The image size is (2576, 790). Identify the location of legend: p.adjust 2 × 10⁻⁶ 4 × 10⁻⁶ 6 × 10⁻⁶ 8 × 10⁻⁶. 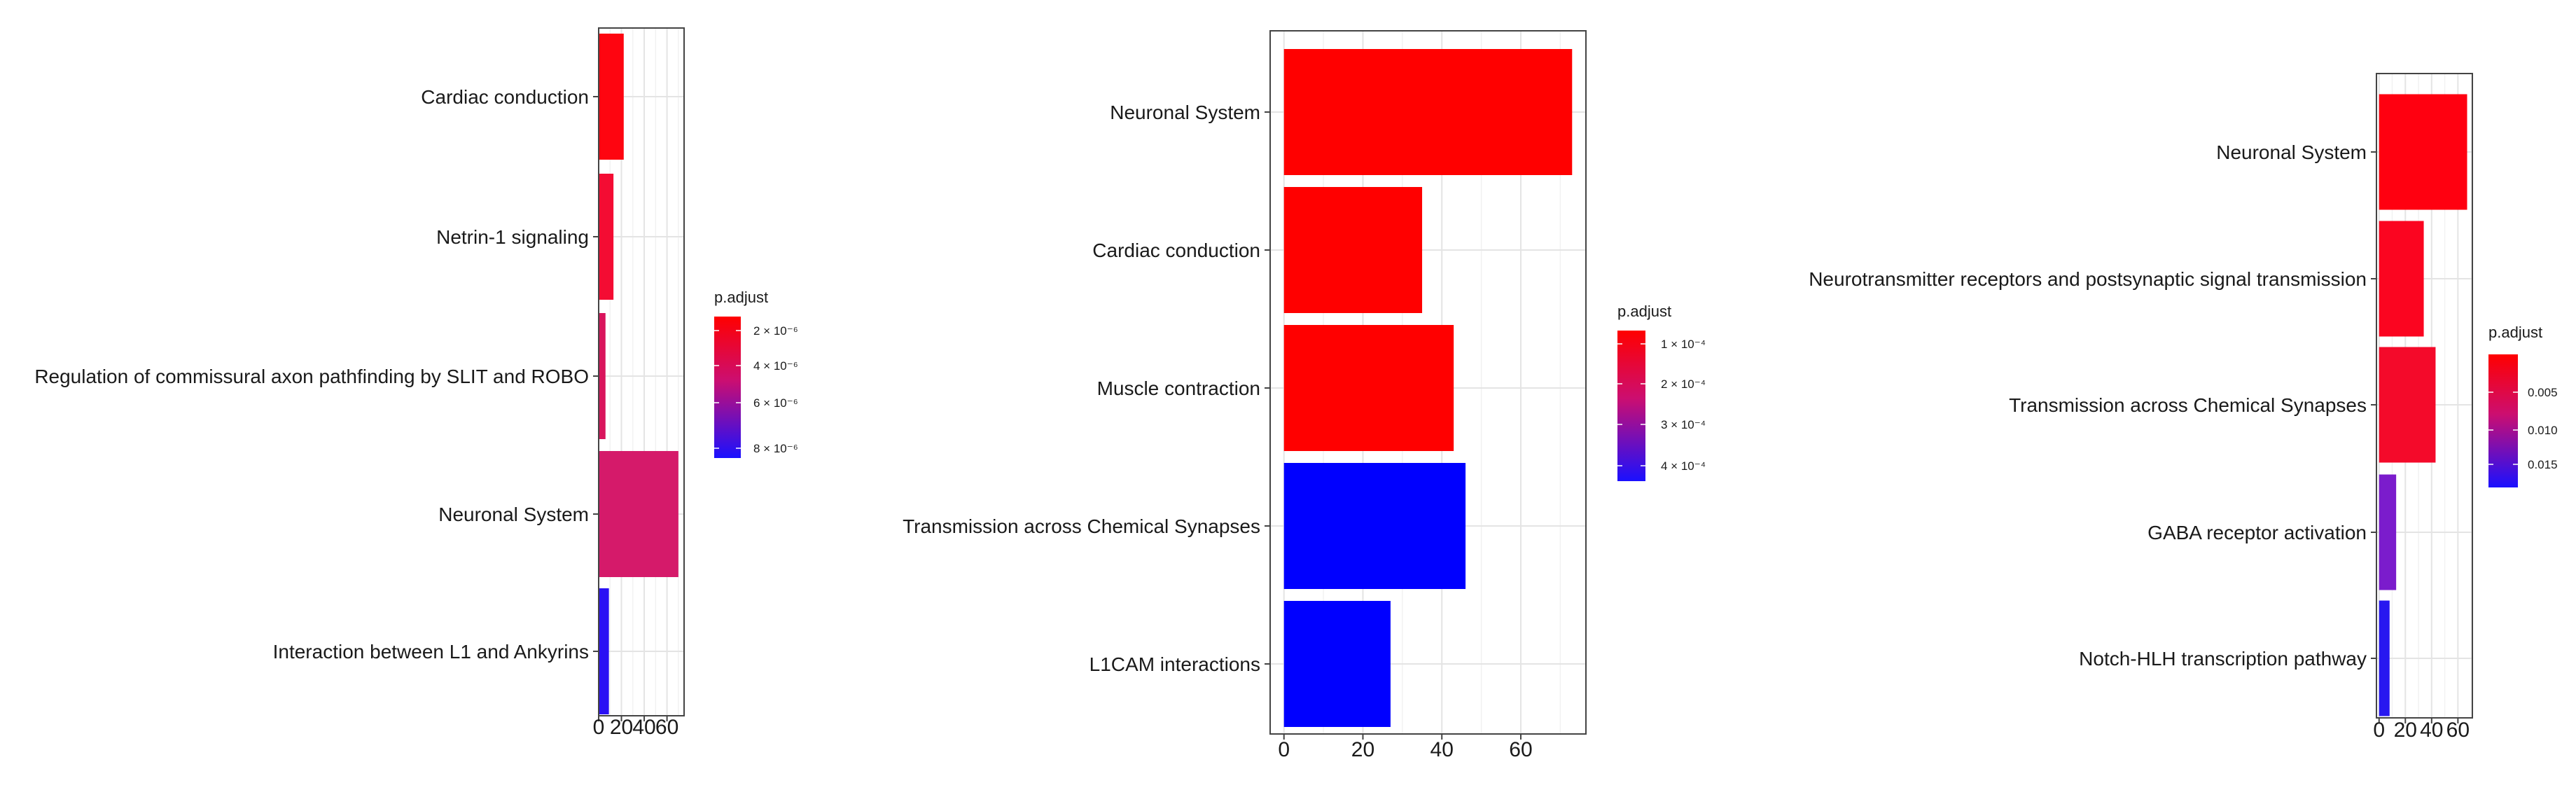
(756, 373).